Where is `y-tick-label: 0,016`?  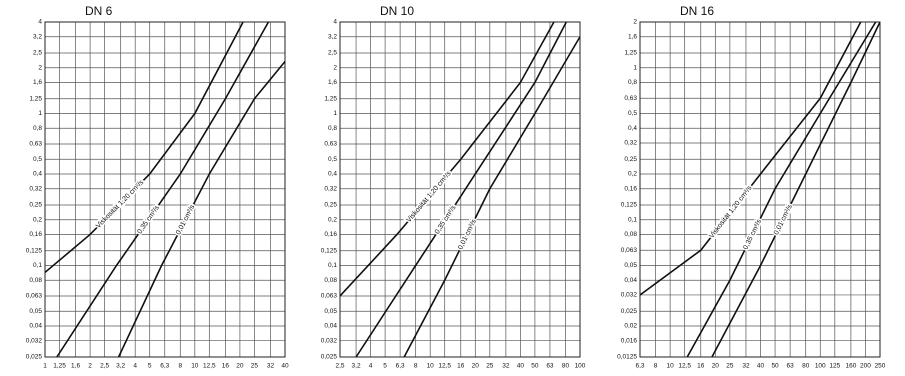
y-tick-label: 0,016 is located at coordinates (629, 340).